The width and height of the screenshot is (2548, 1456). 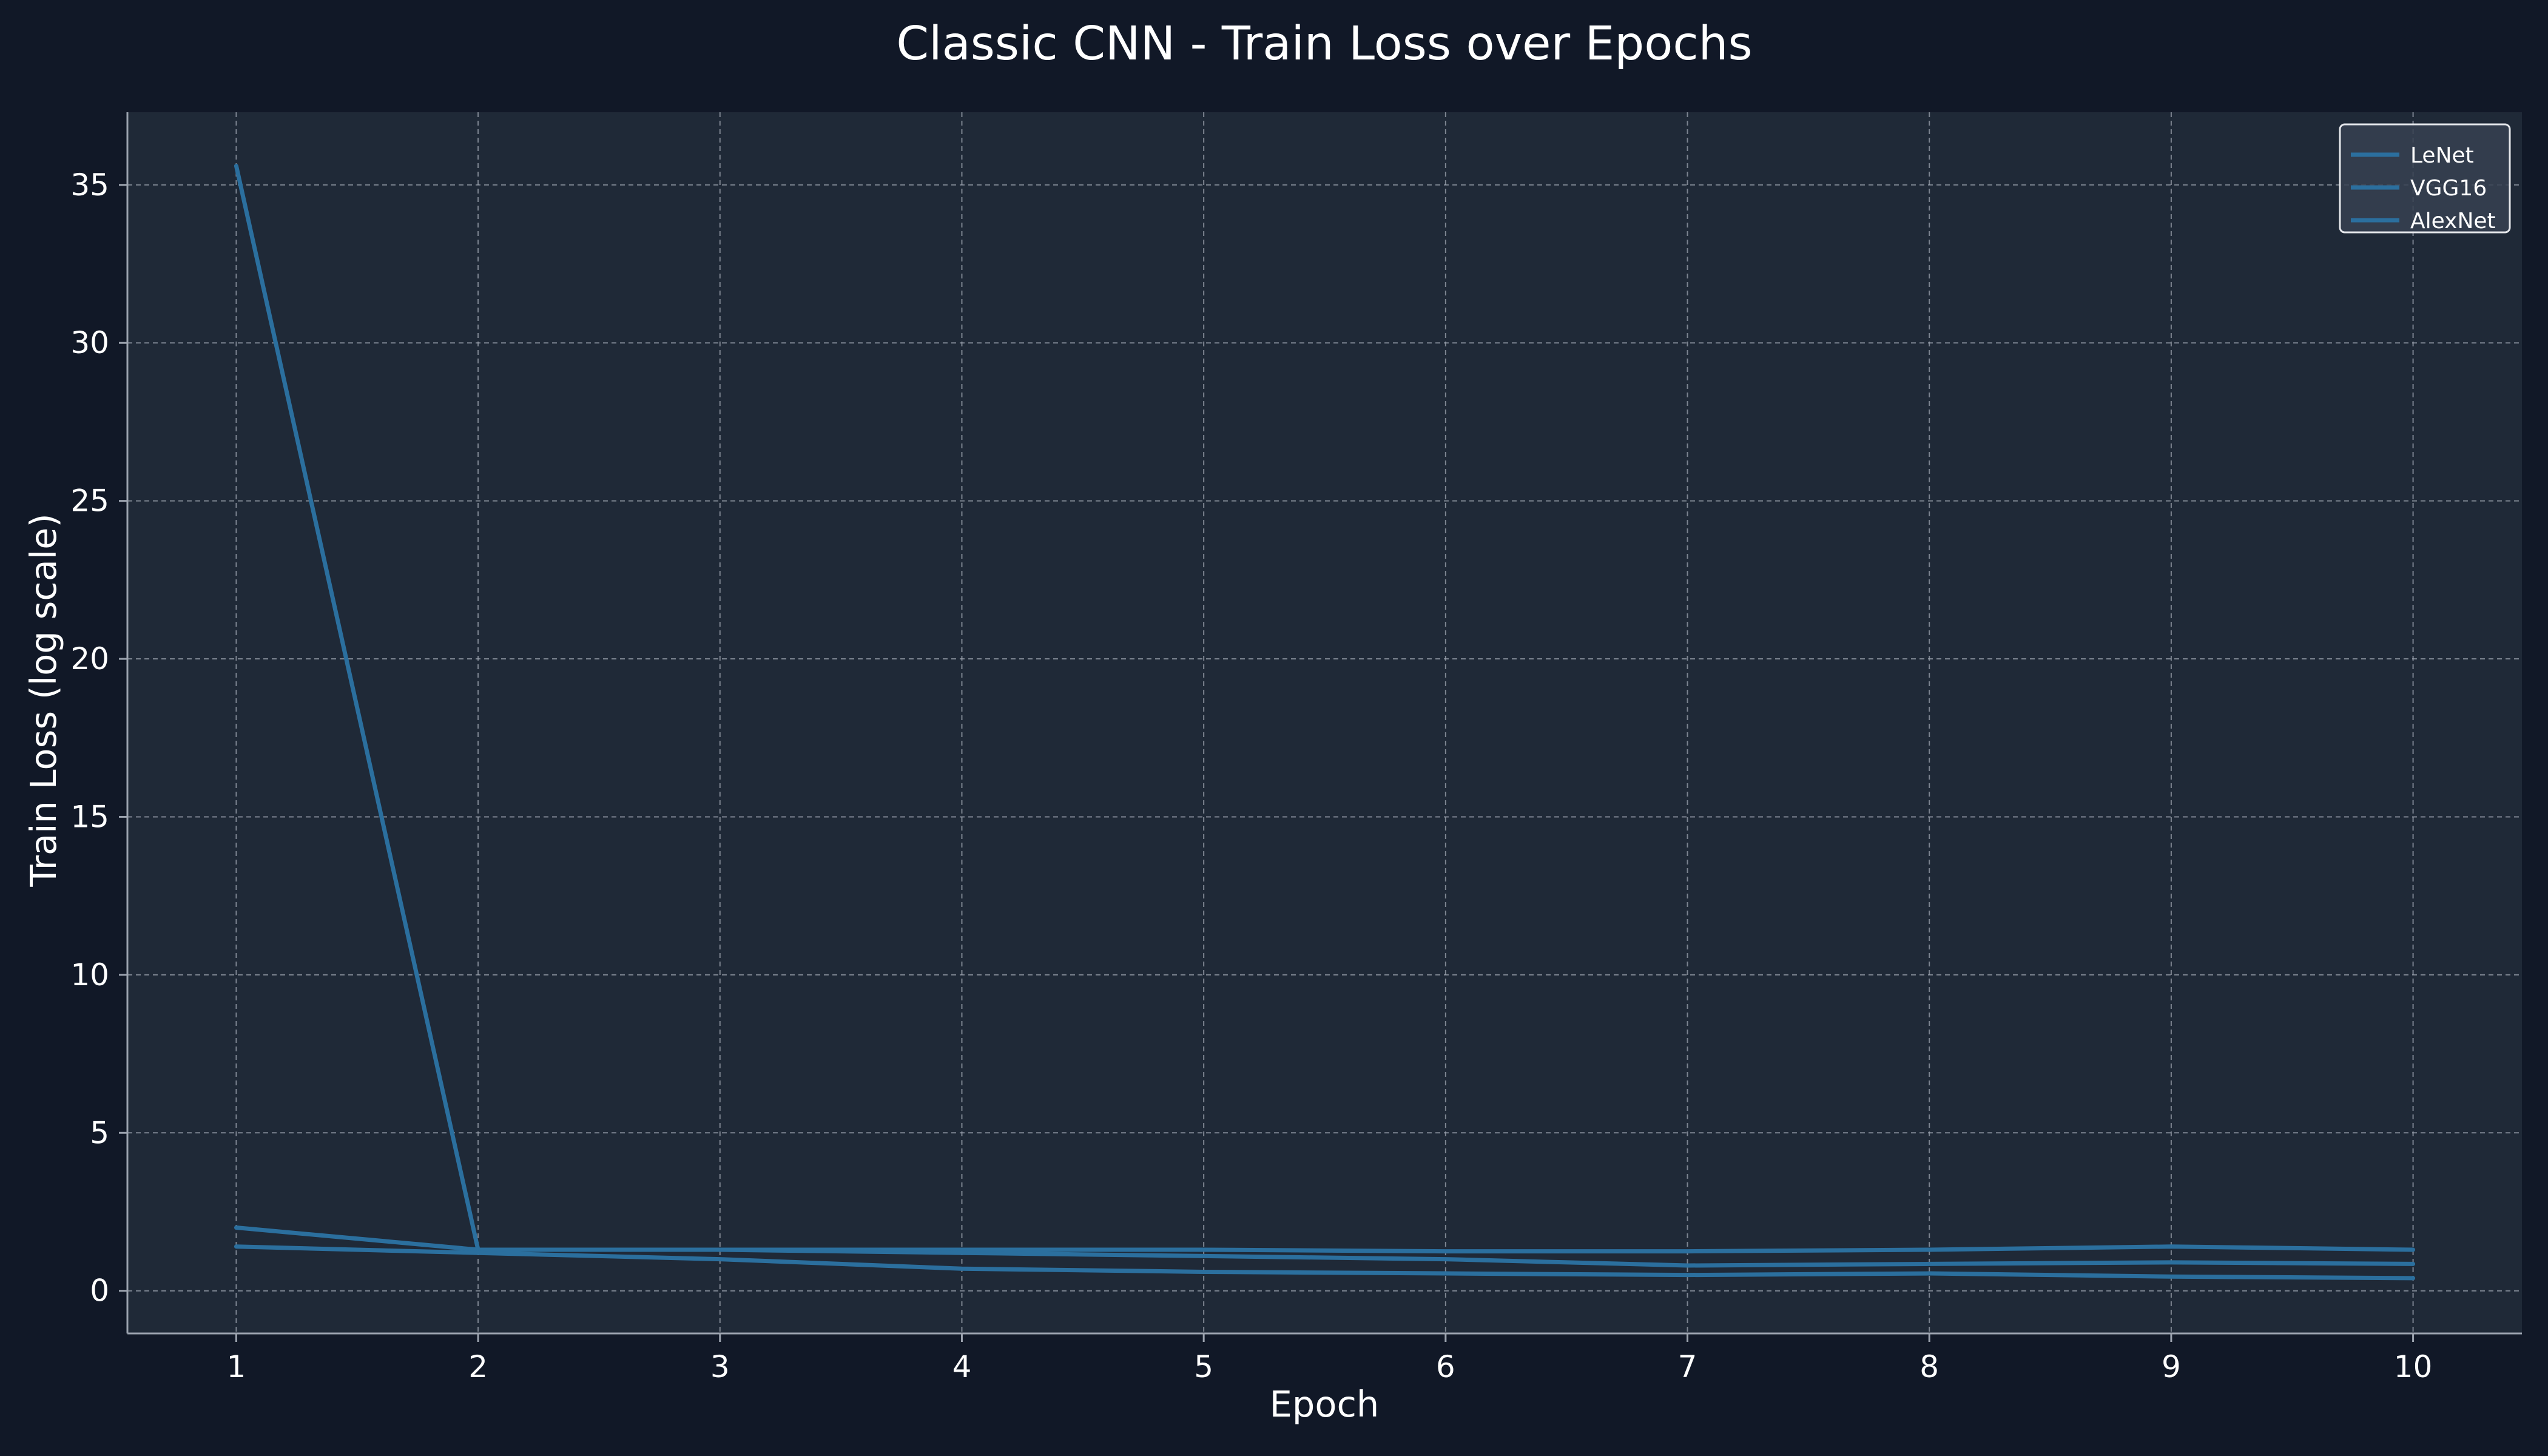 What do you see at coordinates (1929, 1366) in the screenshot?
I see `x-tick-label: 8` at bounding box center [1929, 1366].